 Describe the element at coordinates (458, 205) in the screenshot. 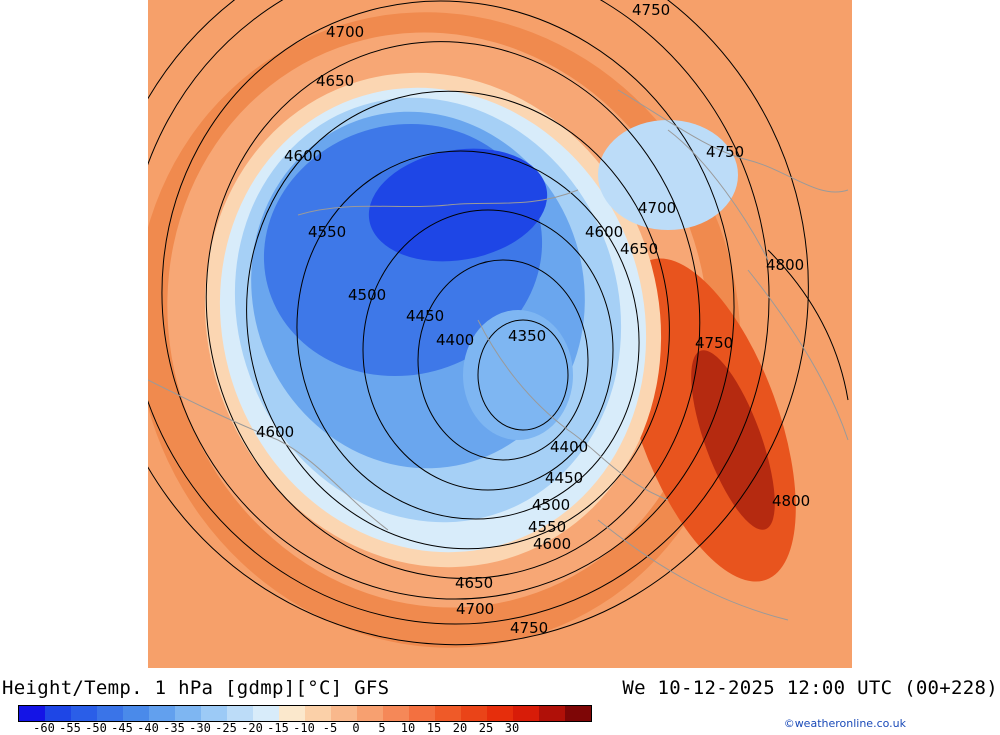

I see `coldest-core` at that location.